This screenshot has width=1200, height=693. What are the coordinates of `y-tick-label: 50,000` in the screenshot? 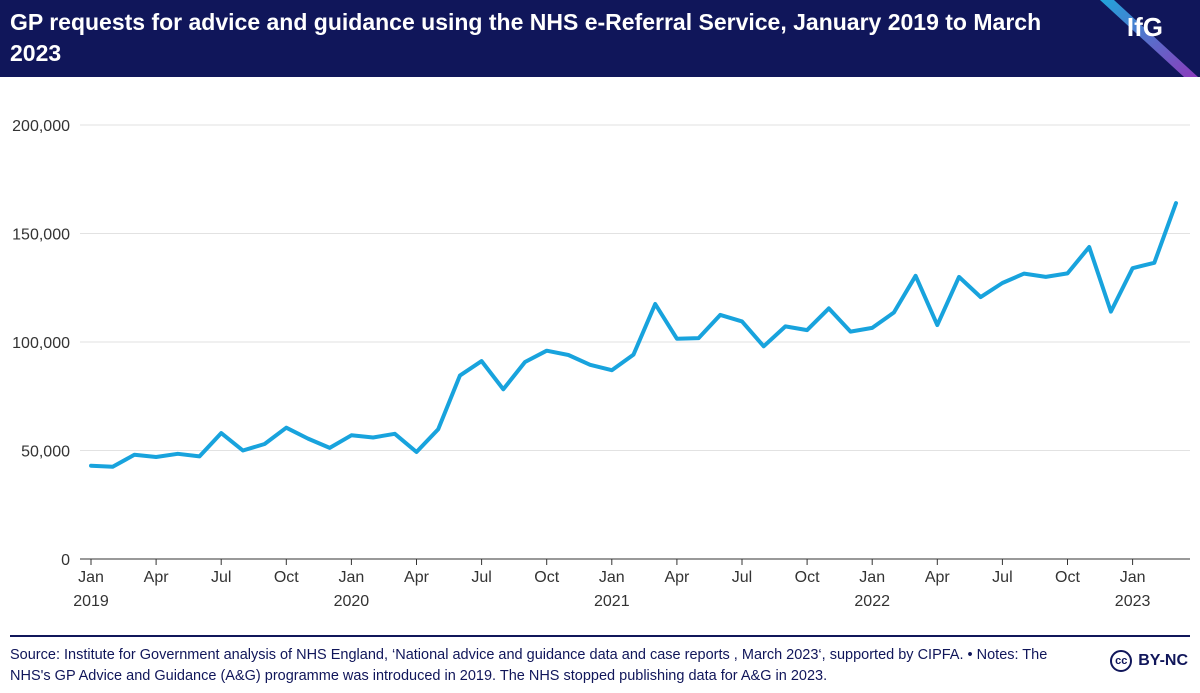 It's located at (45, 452).